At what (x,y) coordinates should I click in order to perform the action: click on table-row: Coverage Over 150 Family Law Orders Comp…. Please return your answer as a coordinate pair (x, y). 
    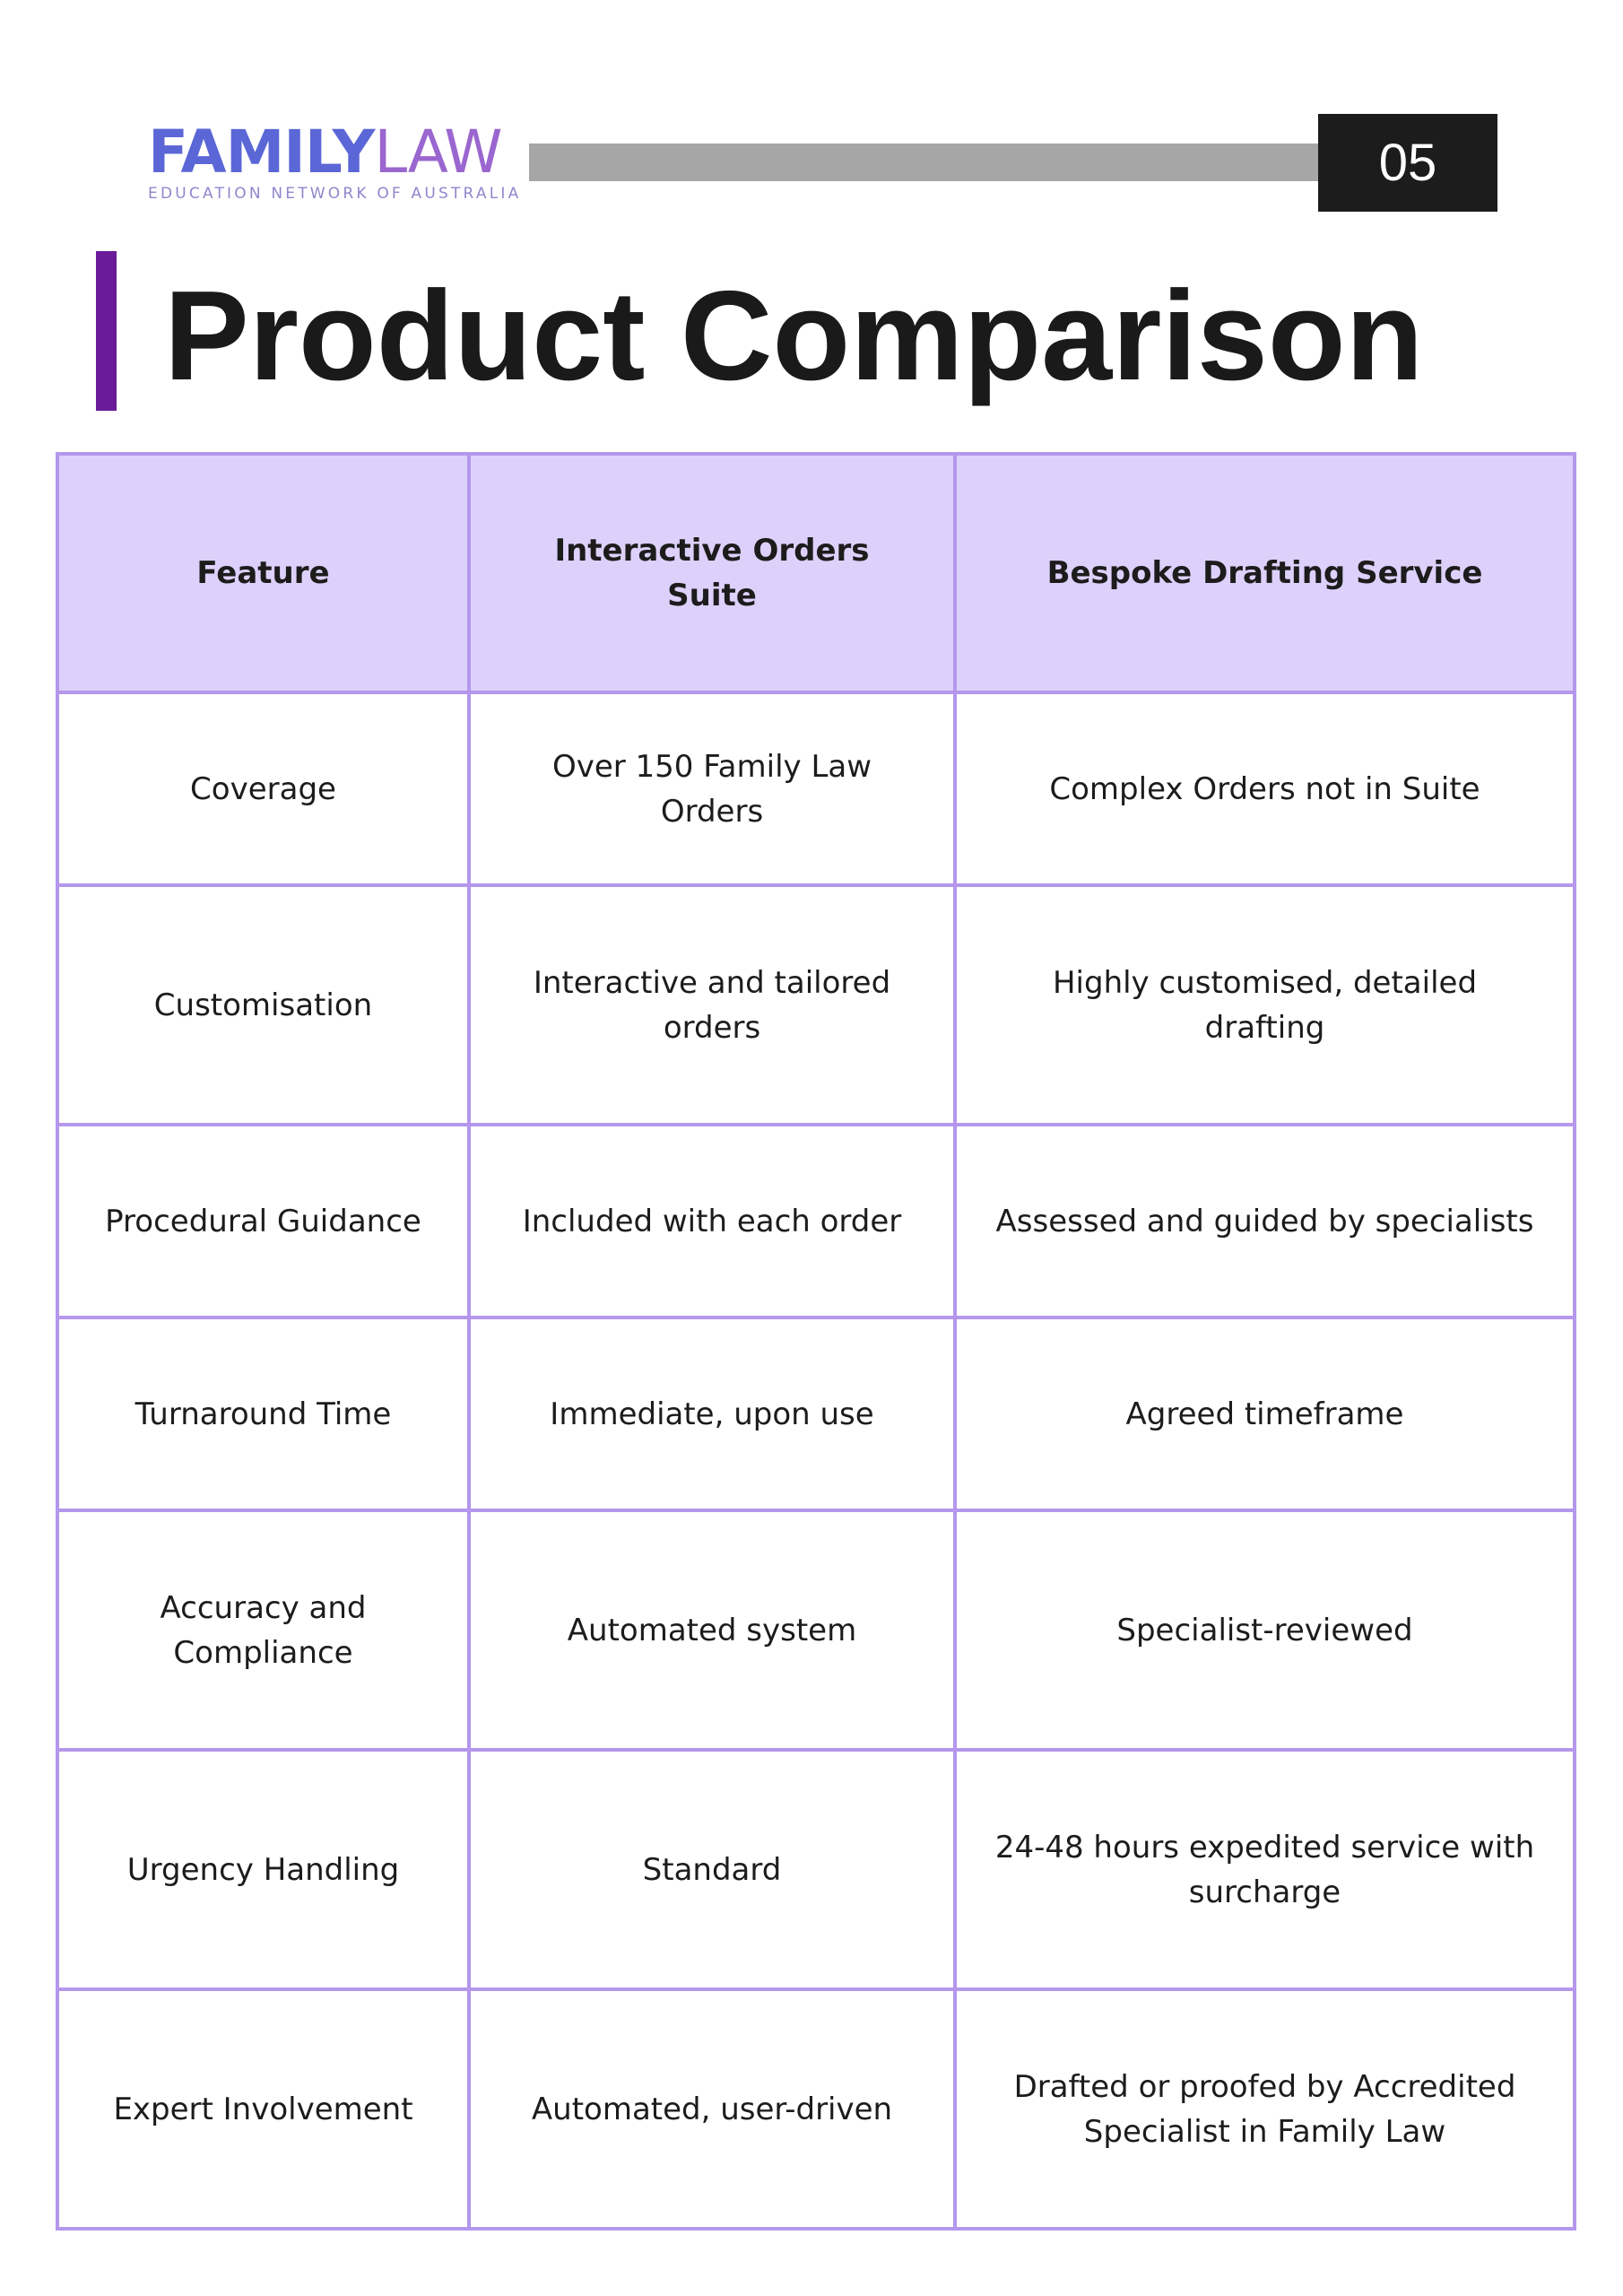
    Looking at the image, I should click on (816, 789).